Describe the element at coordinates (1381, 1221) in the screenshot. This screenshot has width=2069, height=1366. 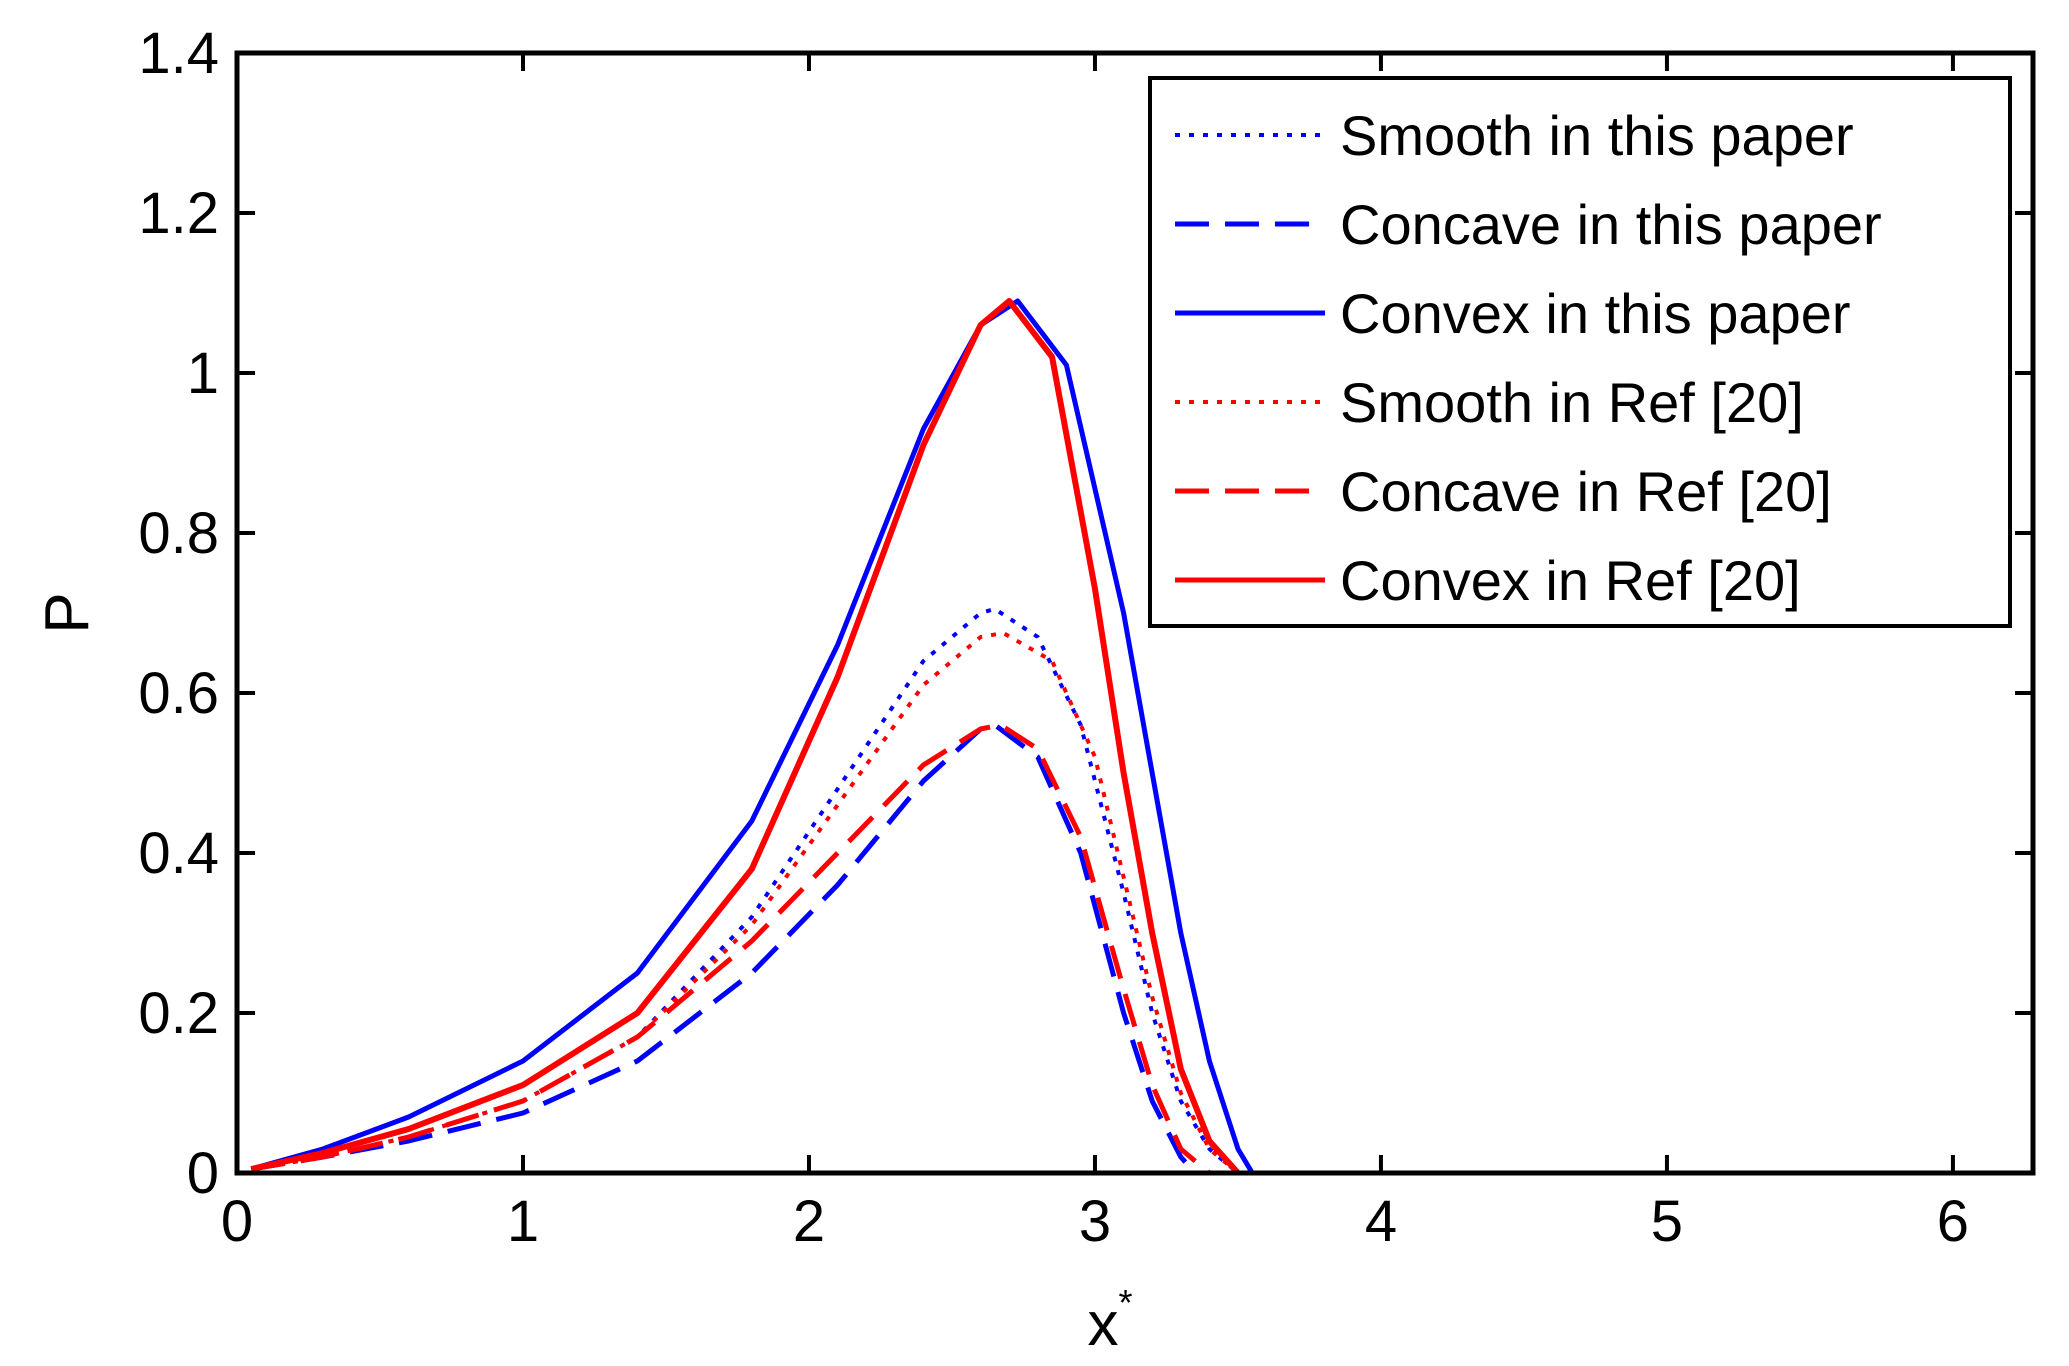
I see `x-tick-label: 4` at that location.